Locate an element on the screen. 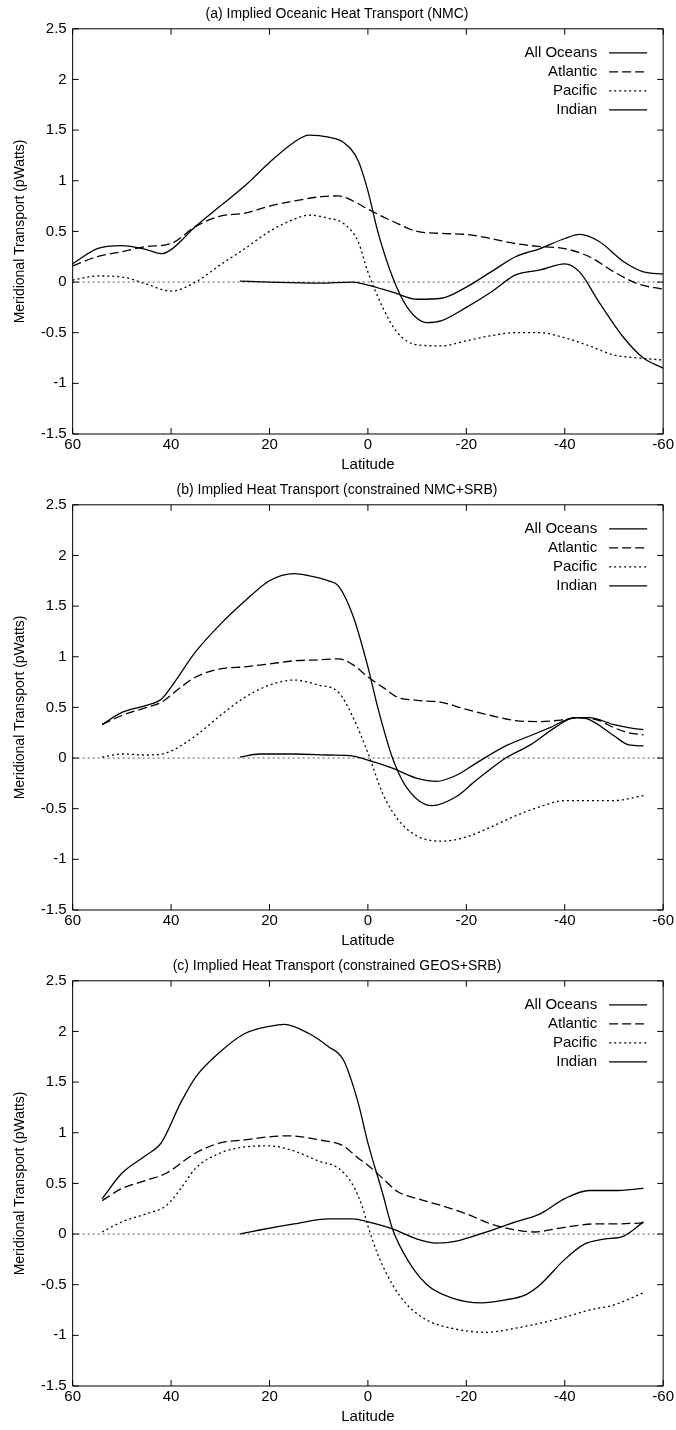 The image size is (676, 1430). chart-title: (b) Implied Heat Transport (constrained NMC+SRB) is located at coordinates (337, 489).